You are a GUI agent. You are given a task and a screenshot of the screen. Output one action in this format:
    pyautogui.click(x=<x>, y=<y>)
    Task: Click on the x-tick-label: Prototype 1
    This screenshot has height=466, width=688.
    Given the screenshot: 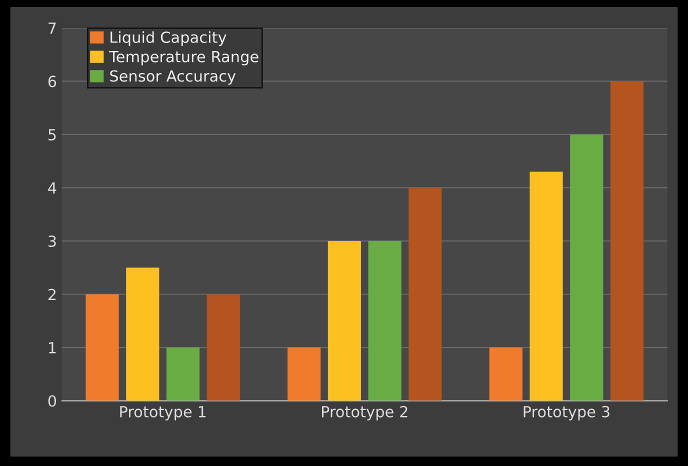 What is the action you would take?
    pyautogui.click(x=163, y=413)
    